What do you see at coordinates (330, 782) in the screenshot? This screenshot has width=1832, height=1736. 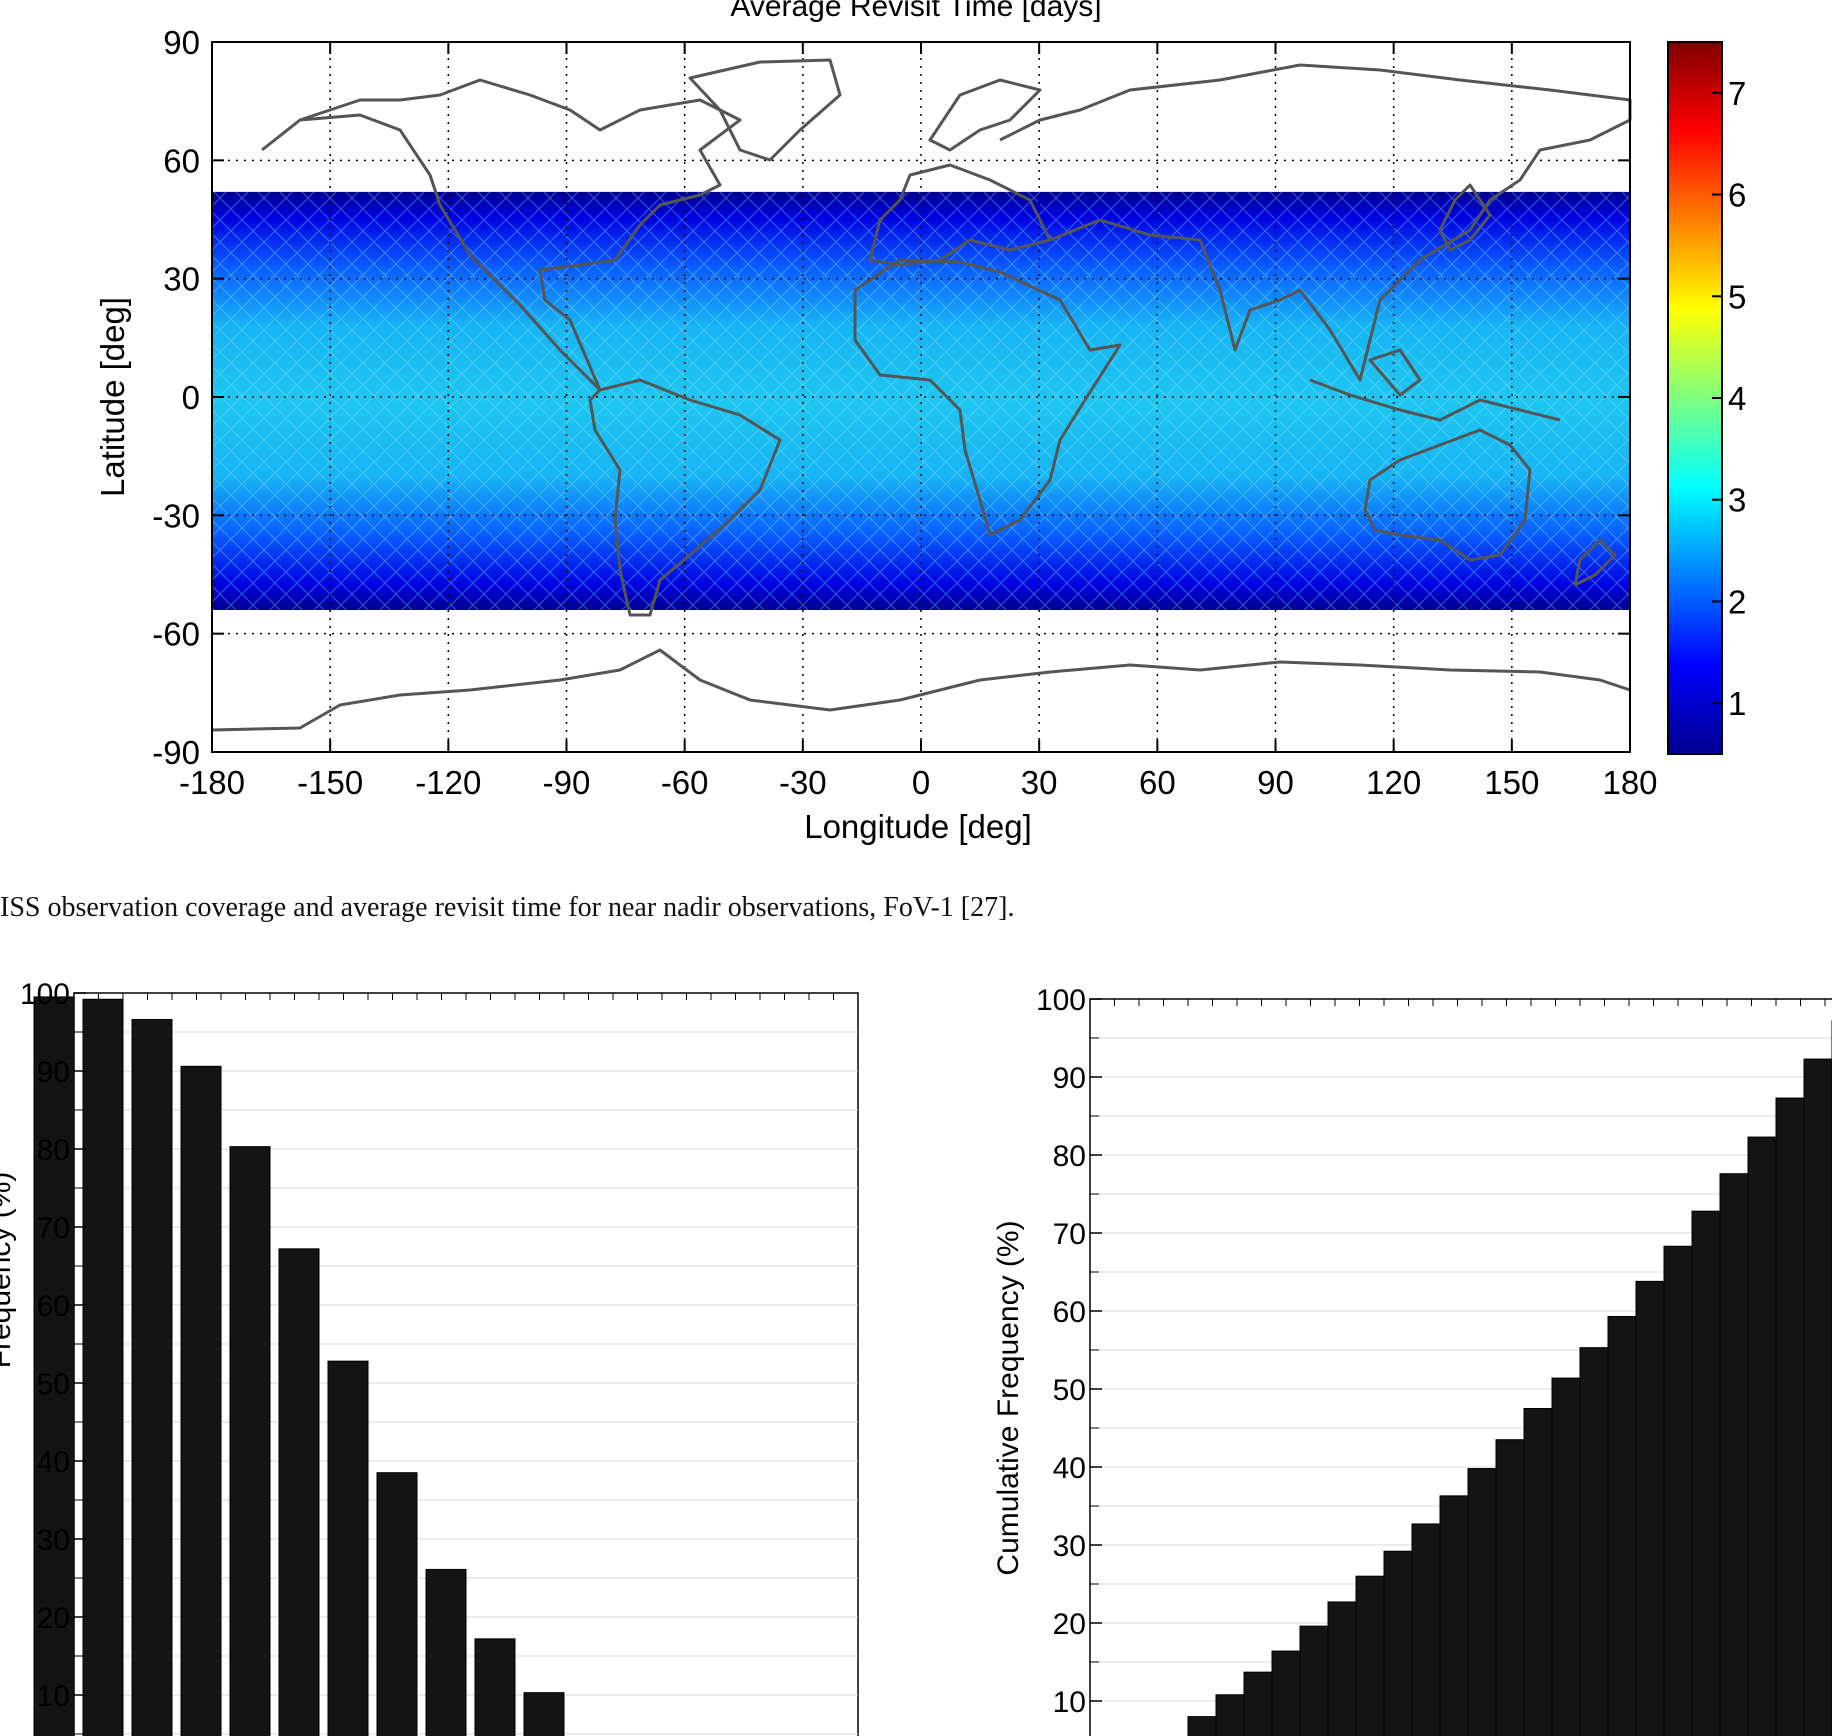 I see `map-x-tick-label: -150` at bounding box center [330, 782].